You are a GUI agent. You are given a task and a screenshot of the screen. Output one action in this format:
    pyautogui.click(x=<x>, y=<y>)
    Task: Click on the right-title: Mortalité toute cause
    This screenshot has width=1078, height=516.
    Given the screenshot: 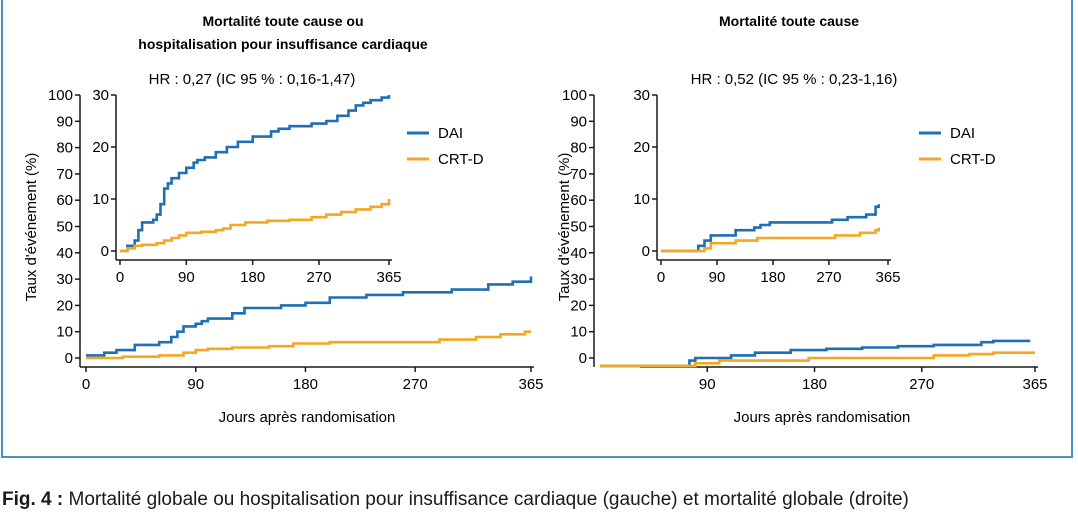 What is the action you would take?
    pyautogui.click(x=789, y=21)
    